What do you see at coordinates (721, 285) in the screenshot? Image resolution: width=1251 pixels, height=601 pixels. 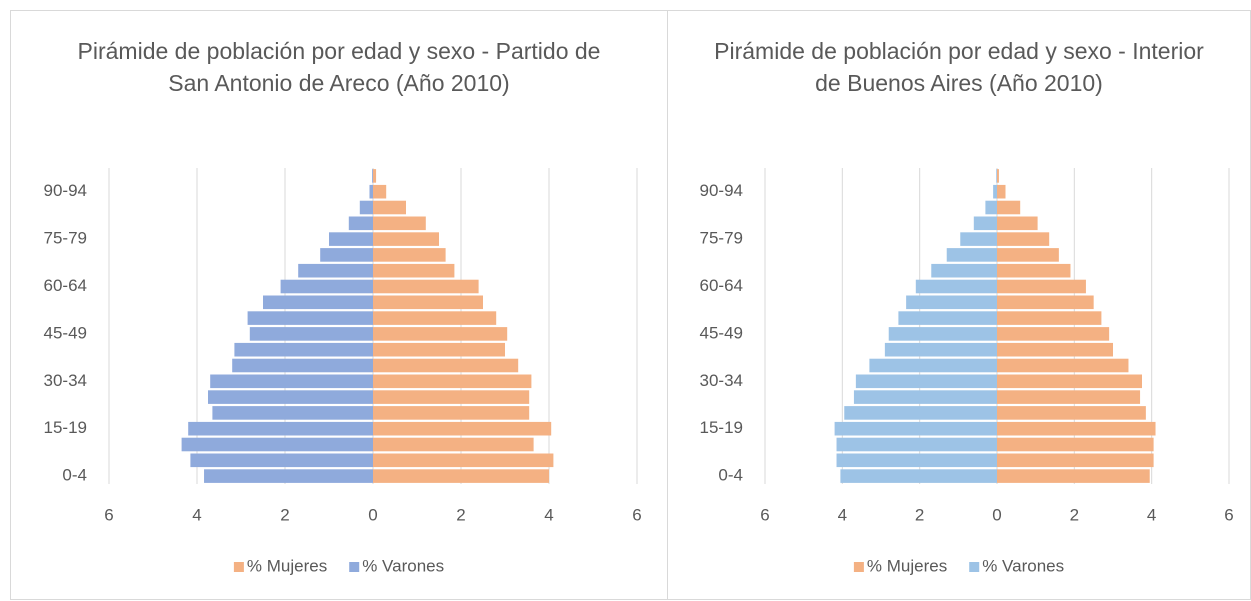 I see `y-tick-label: 60-64` at bounding box center [721, 285].